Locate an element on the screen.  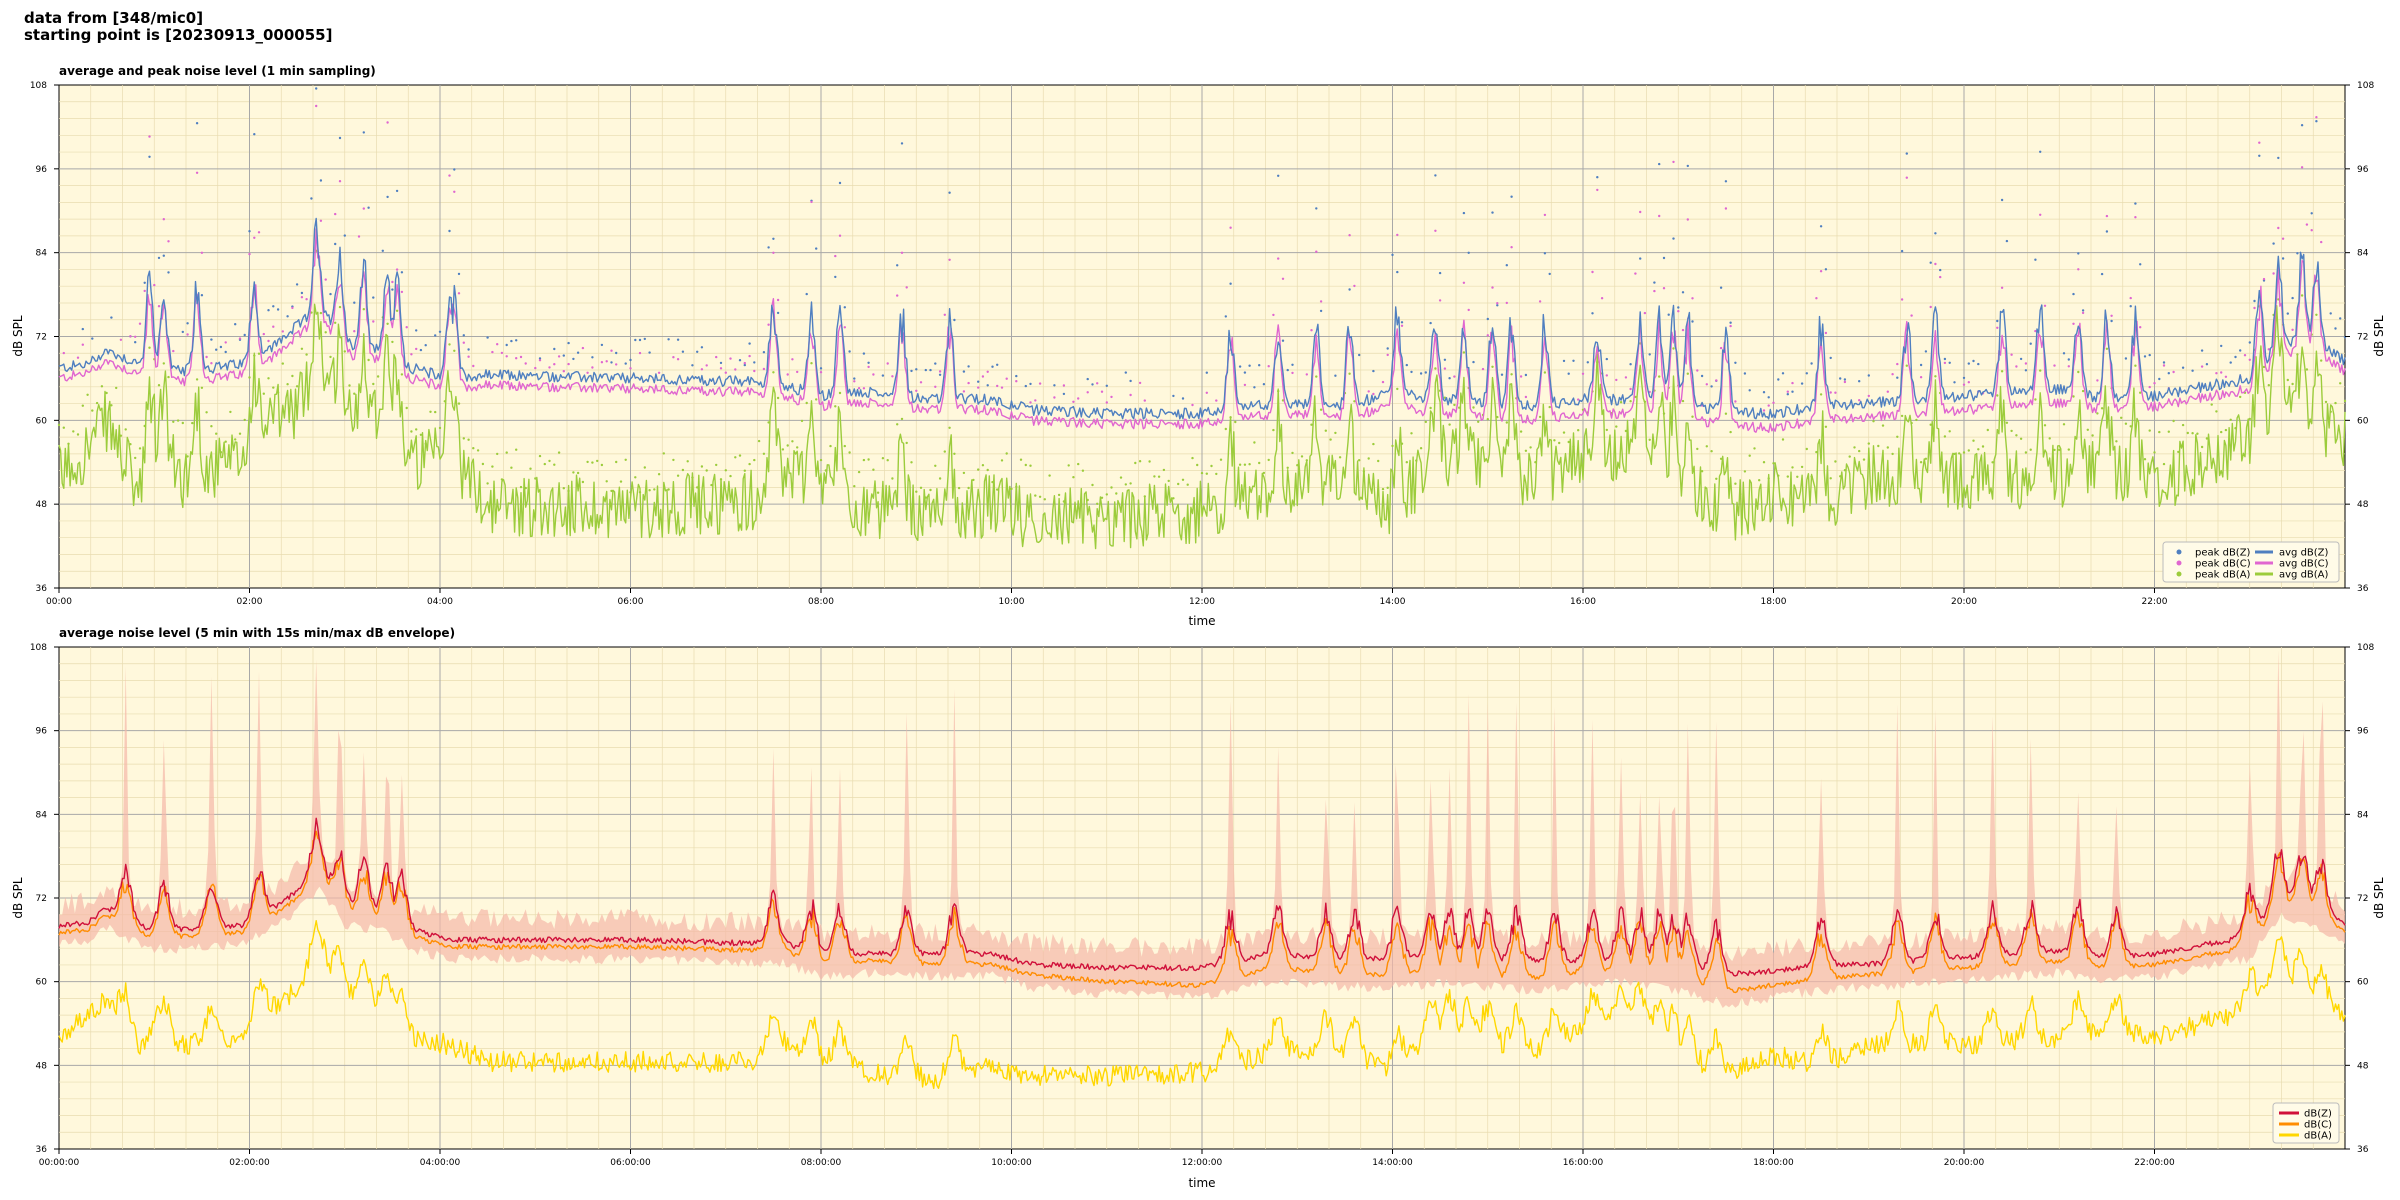
y-tick-label-right: 108 is located at coordinates (2365, 86).